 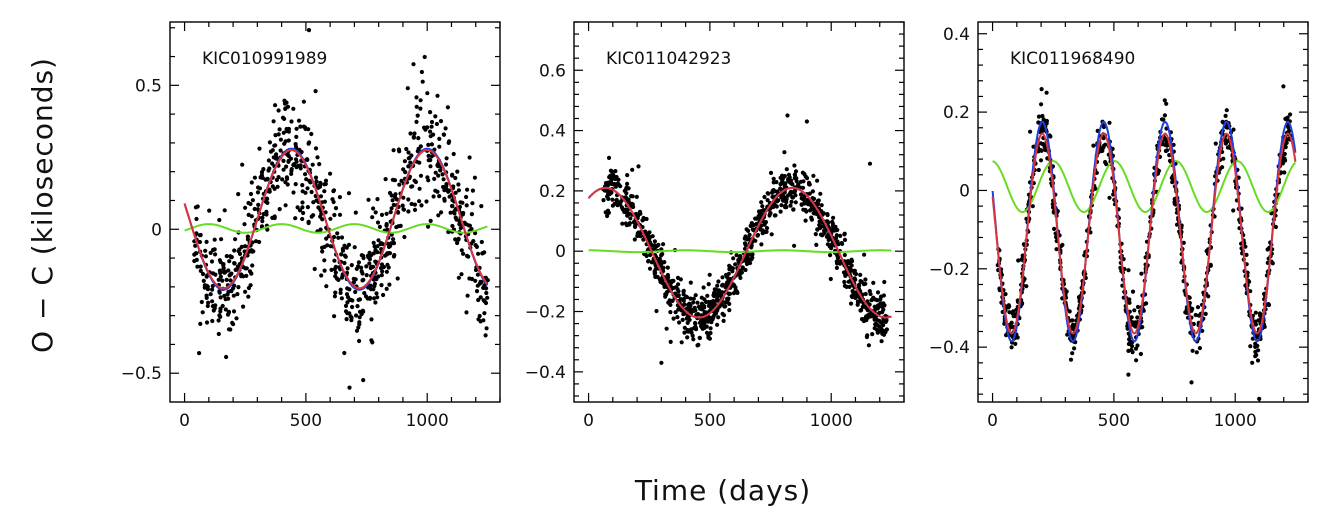 I want to click on y-tick-label: 0, so click(x=156, y=230).